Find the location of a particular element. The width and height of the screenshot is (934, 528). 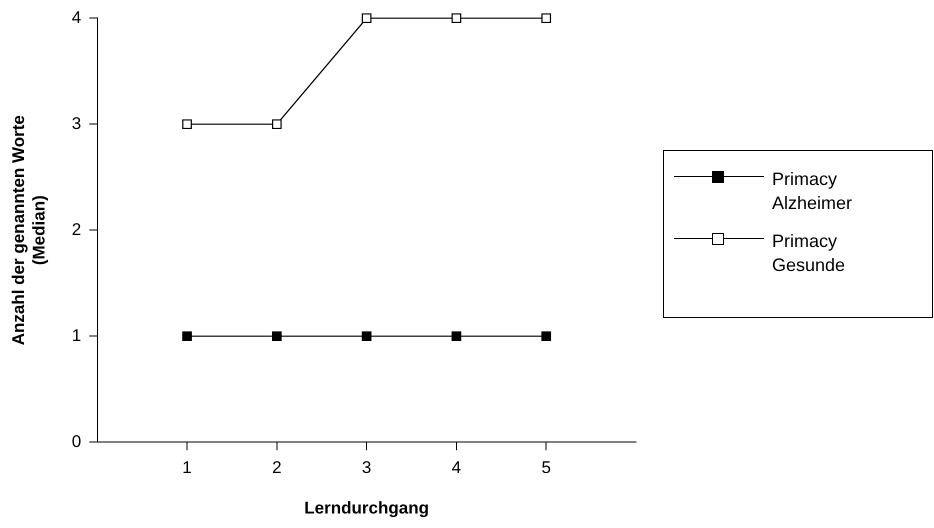

x-axis-title: Lerndurchgang is located at coordinates (366, 508).